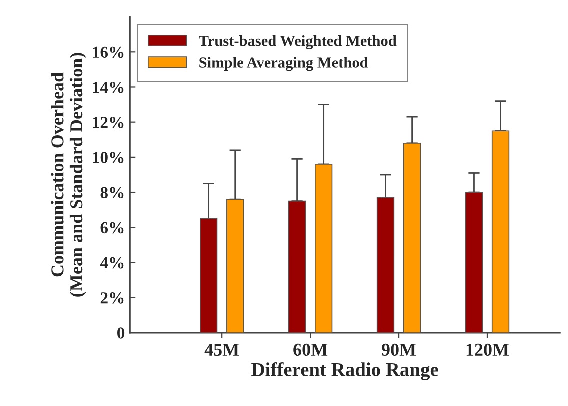 This screenshot has height=406, width=568. Describe the element at coordinates (108, 122) in the screenshot. I see `y-tick-label: 12%` at that location.